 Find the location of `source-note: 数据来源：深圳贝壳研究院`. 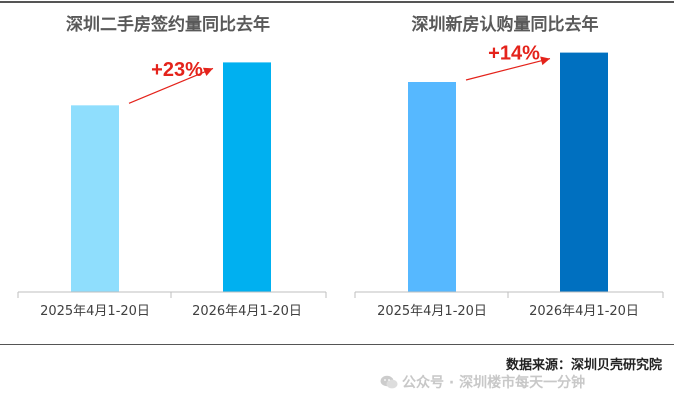

source-note: 数据来源：深圳贝壳研究院 is located at coordinates (583, 365).